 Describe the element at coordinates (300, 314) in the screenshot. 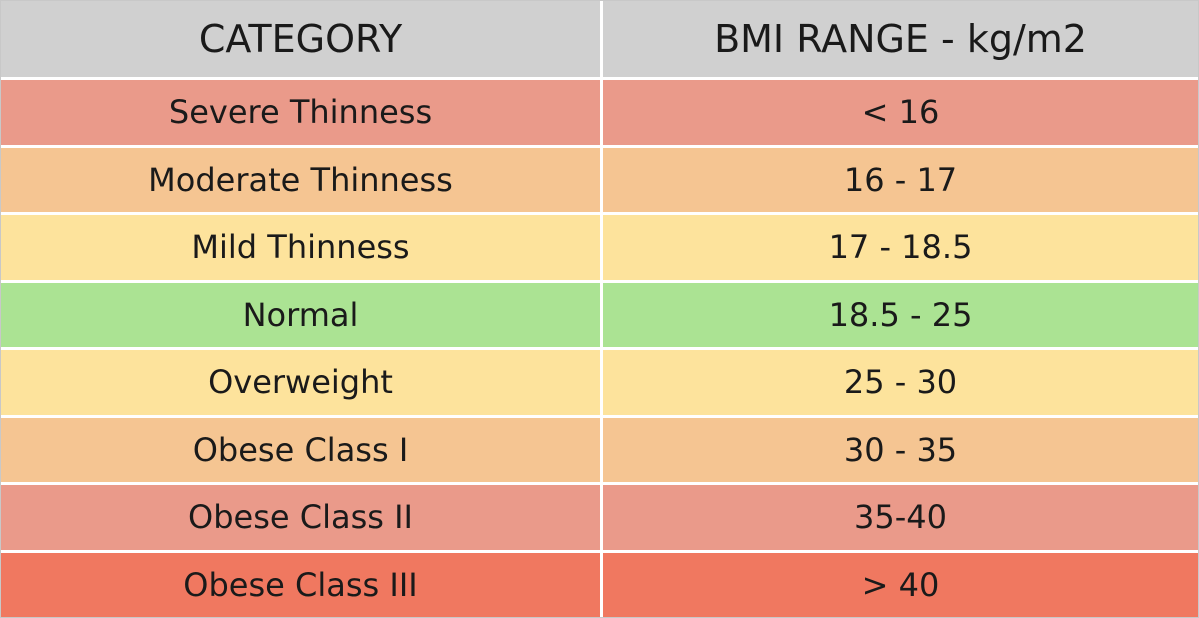

I see `category-cell: Normal` at that location.